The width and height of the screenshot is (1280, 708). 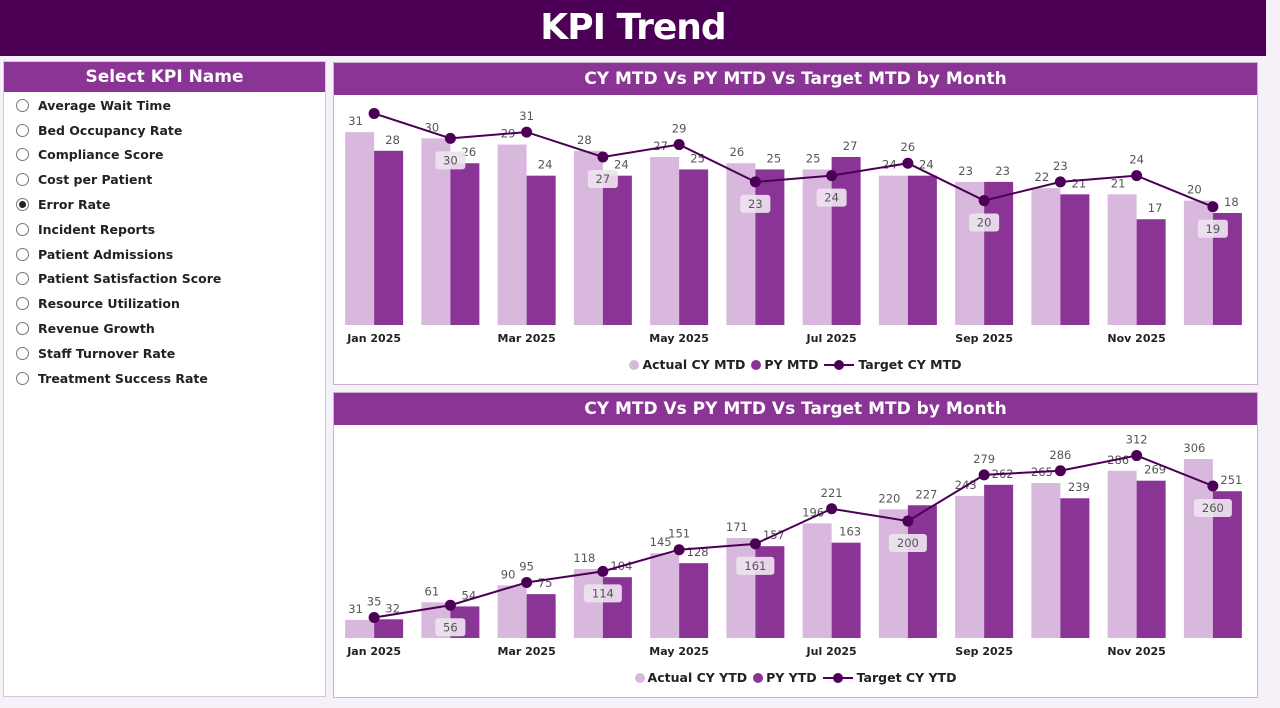 I want to click on kpi-option: Cost per Patient, so click(x=164, y=179).